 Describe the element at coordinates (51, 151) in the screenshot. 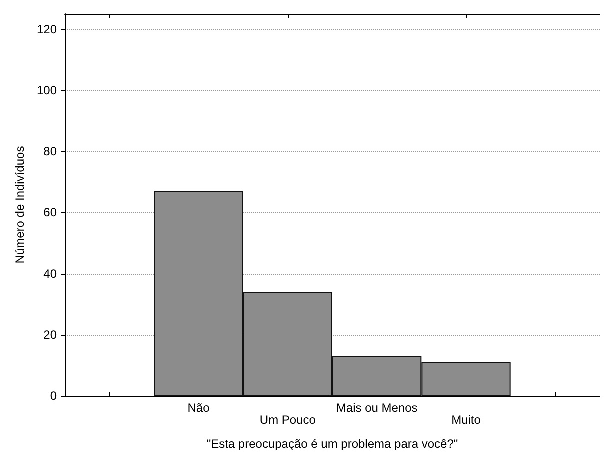

I see `y-tick-label: 80` at that location.